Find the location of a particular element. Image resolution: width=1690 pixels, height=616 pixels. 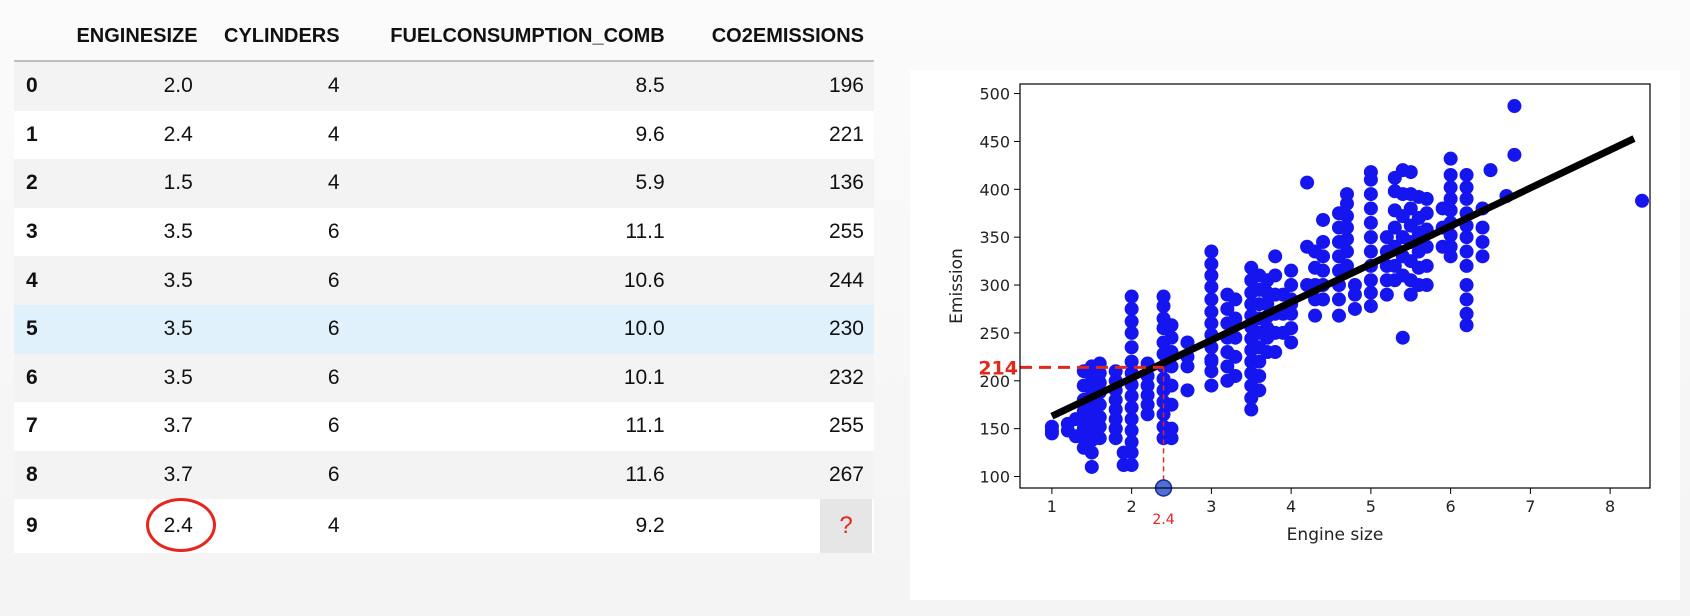

x-tick-label: 1 is located at coordinates (1052, 506).